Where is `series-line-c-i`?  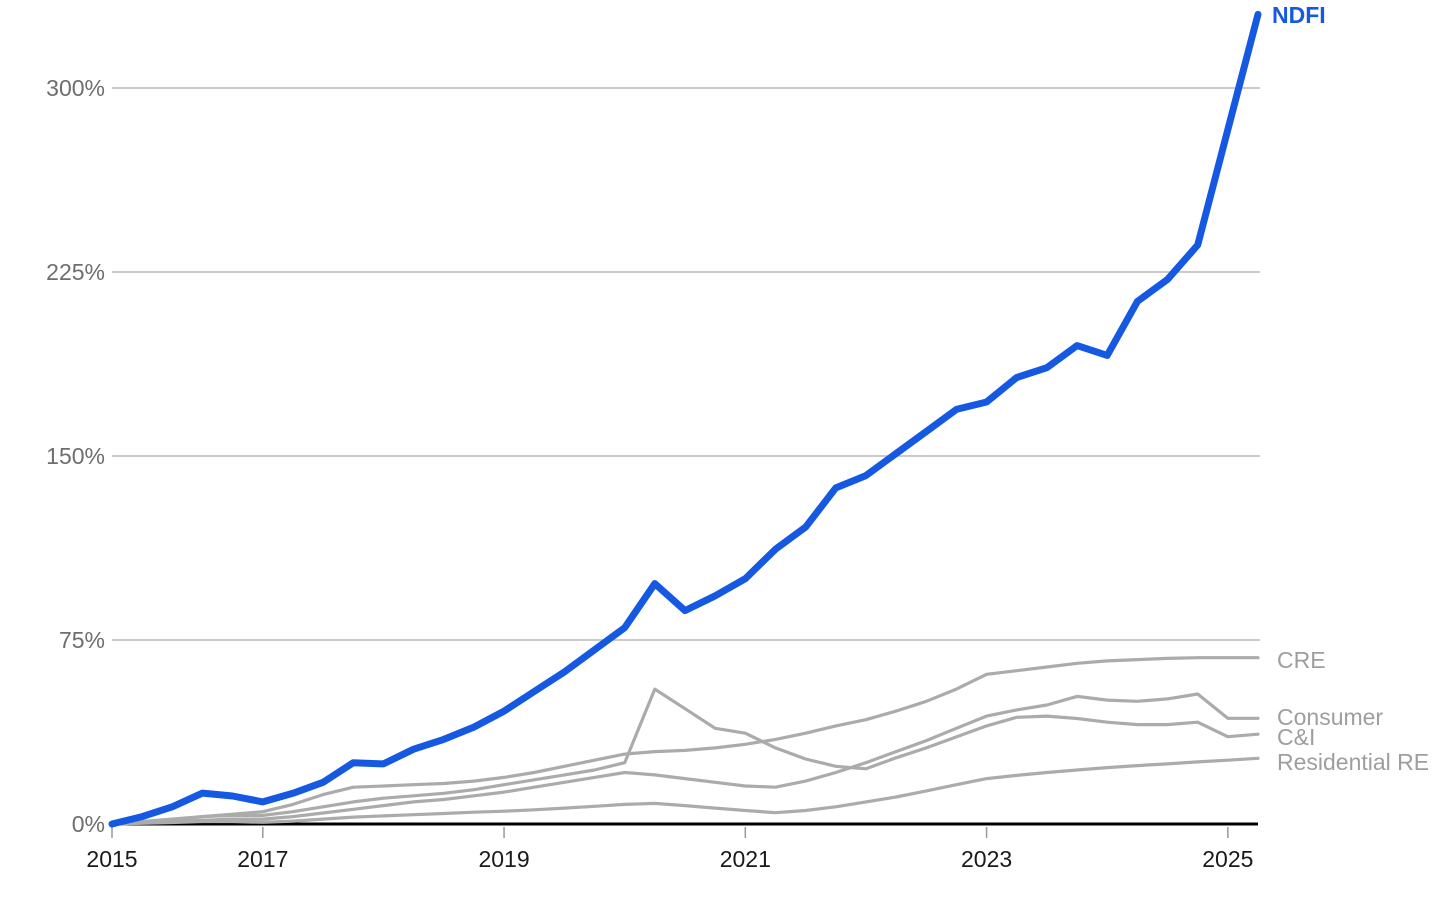
series-line-c-i is located at coordinates (685, 756).